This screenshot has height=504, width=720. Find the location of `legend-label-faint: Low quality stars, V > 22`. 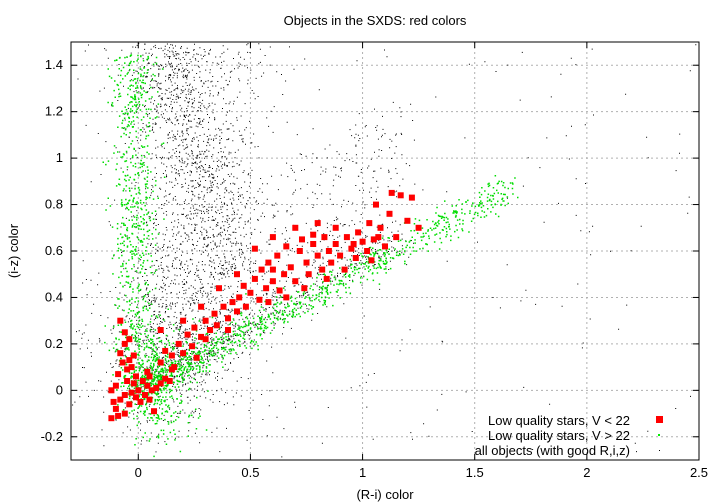

legend-label-faint: Low quality stars, V > 22 is located at coordinates (559, 435).